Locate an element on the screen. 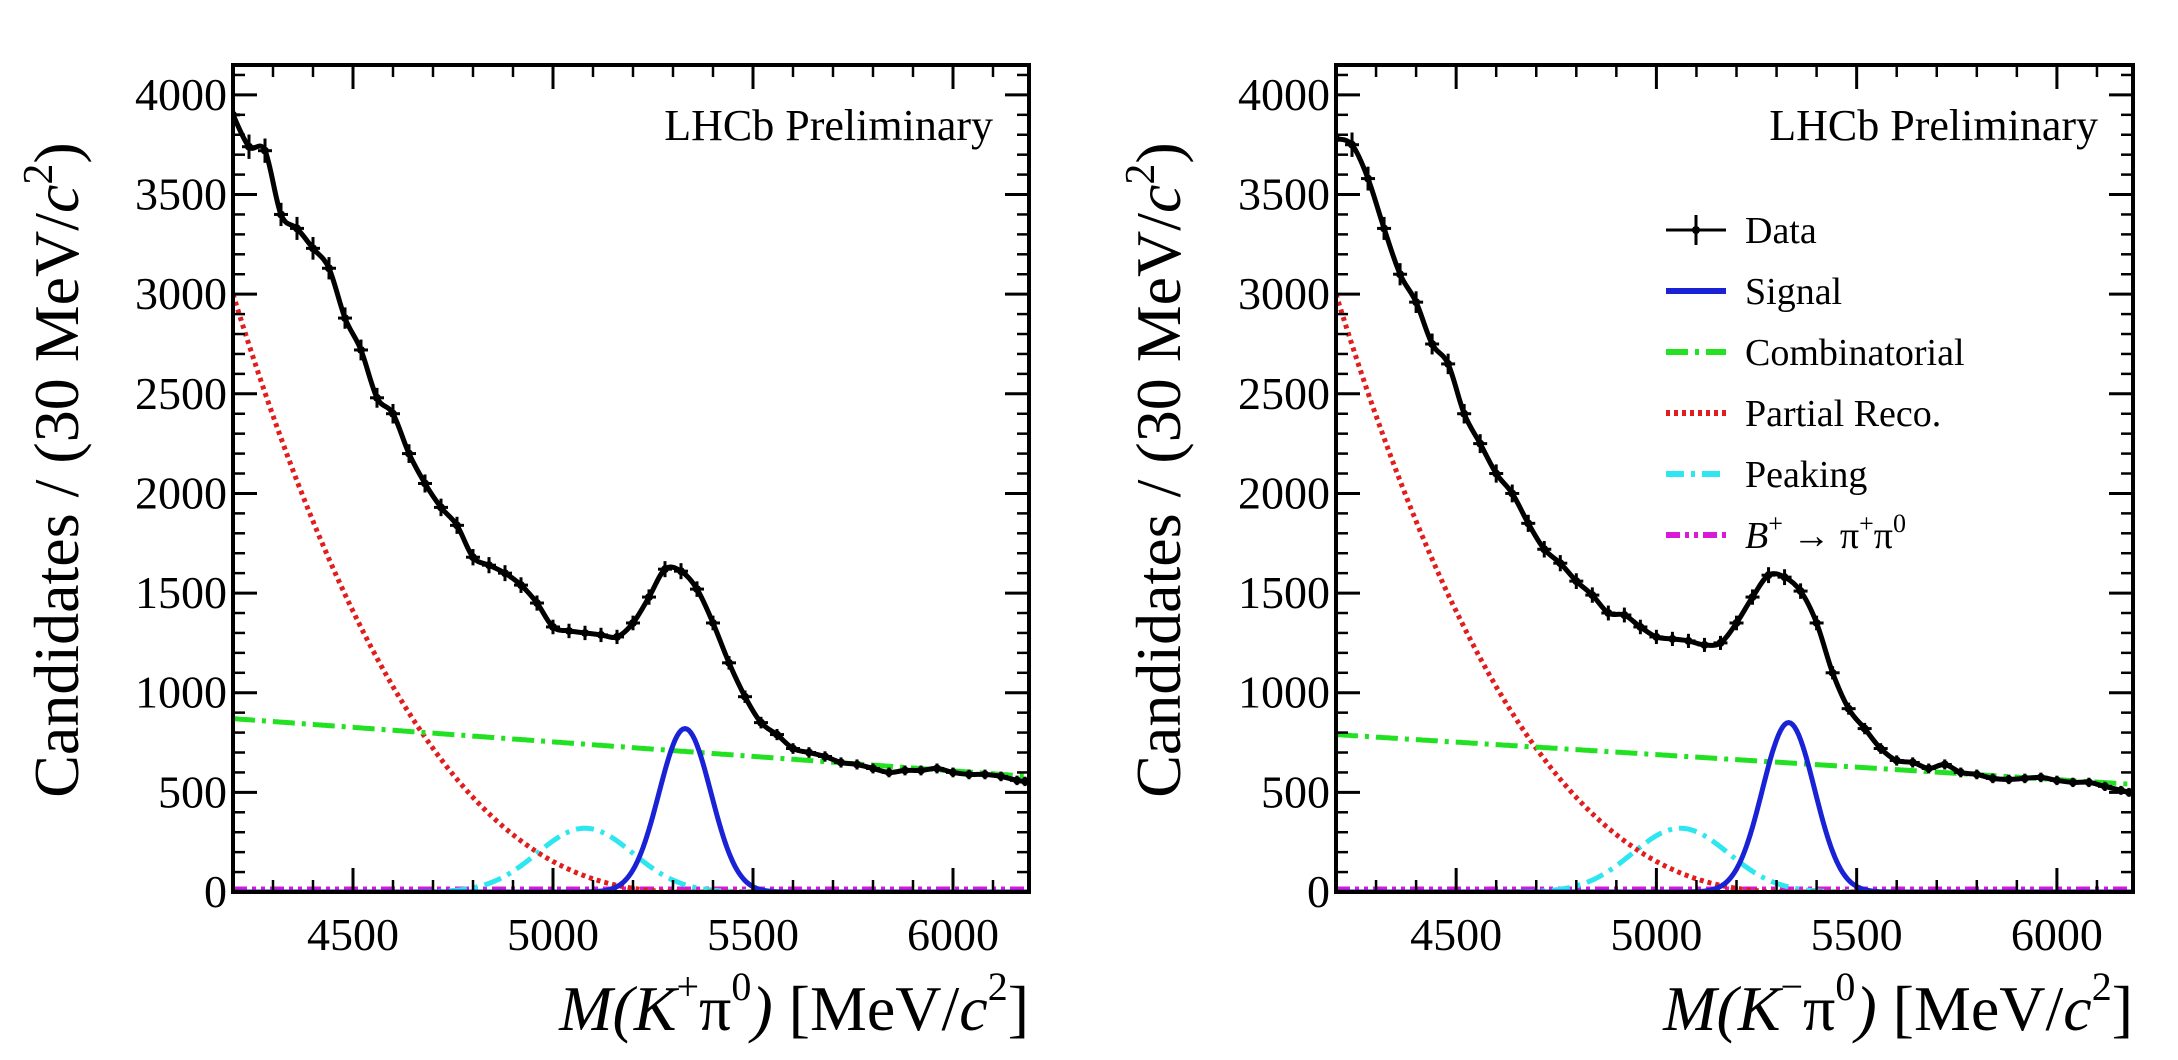  right-signal-curve is located at coordinates (1734, 806).